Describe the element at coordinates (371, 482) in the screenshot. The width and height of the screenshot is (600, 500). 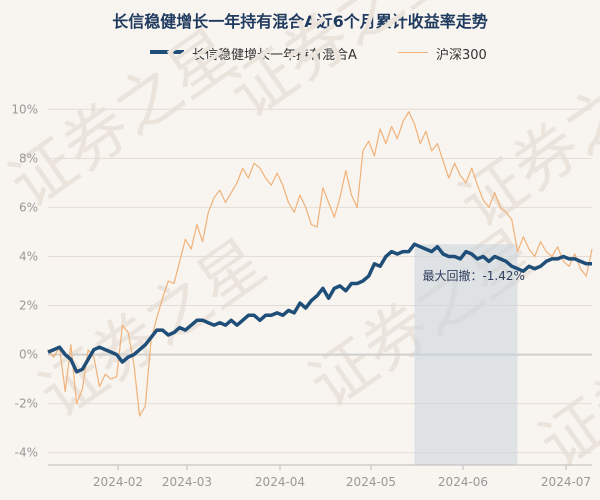
I see `x-tick-label: 2024-05` at that location.